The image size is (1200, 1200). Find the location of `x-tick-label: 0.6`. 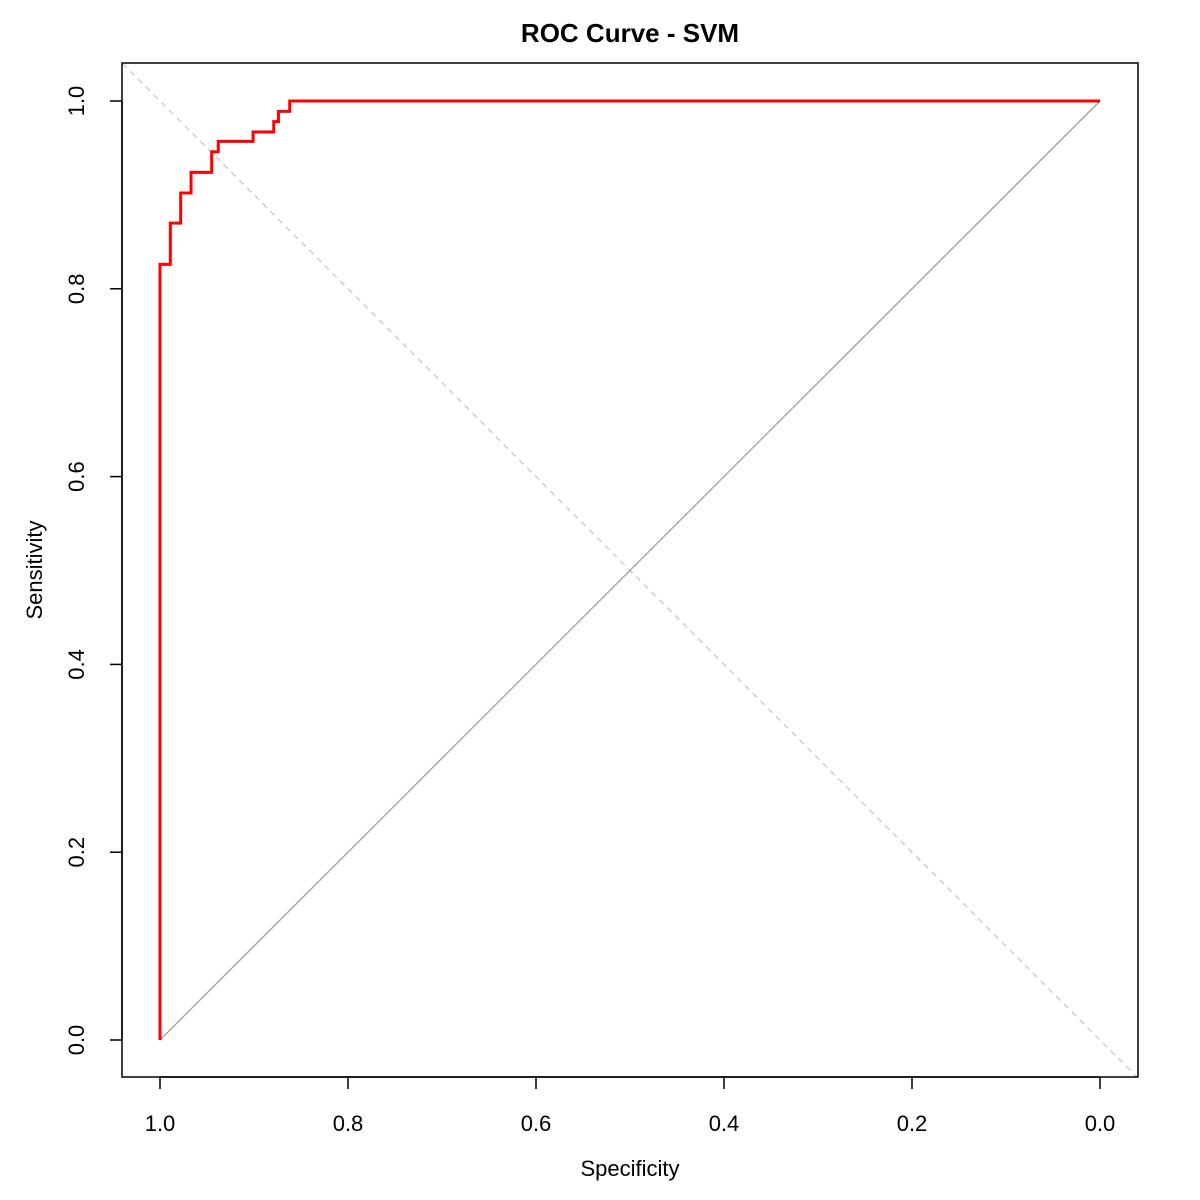

x-tick-label: 0.6 is located at coordinates (536, 1123).